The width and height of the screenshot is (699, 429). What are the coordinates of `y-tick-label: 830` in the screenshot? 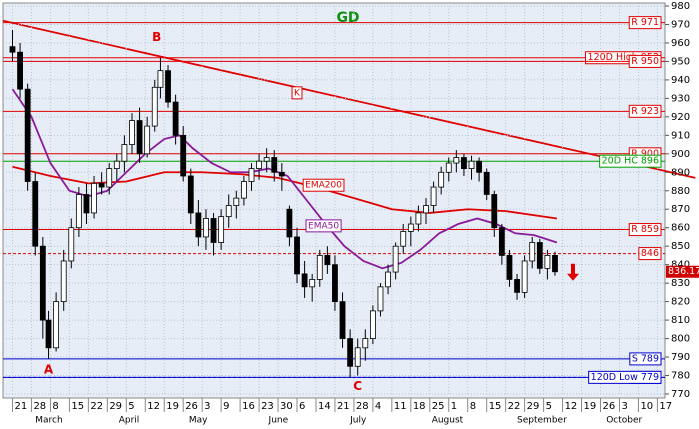 It's located at (680, 283).